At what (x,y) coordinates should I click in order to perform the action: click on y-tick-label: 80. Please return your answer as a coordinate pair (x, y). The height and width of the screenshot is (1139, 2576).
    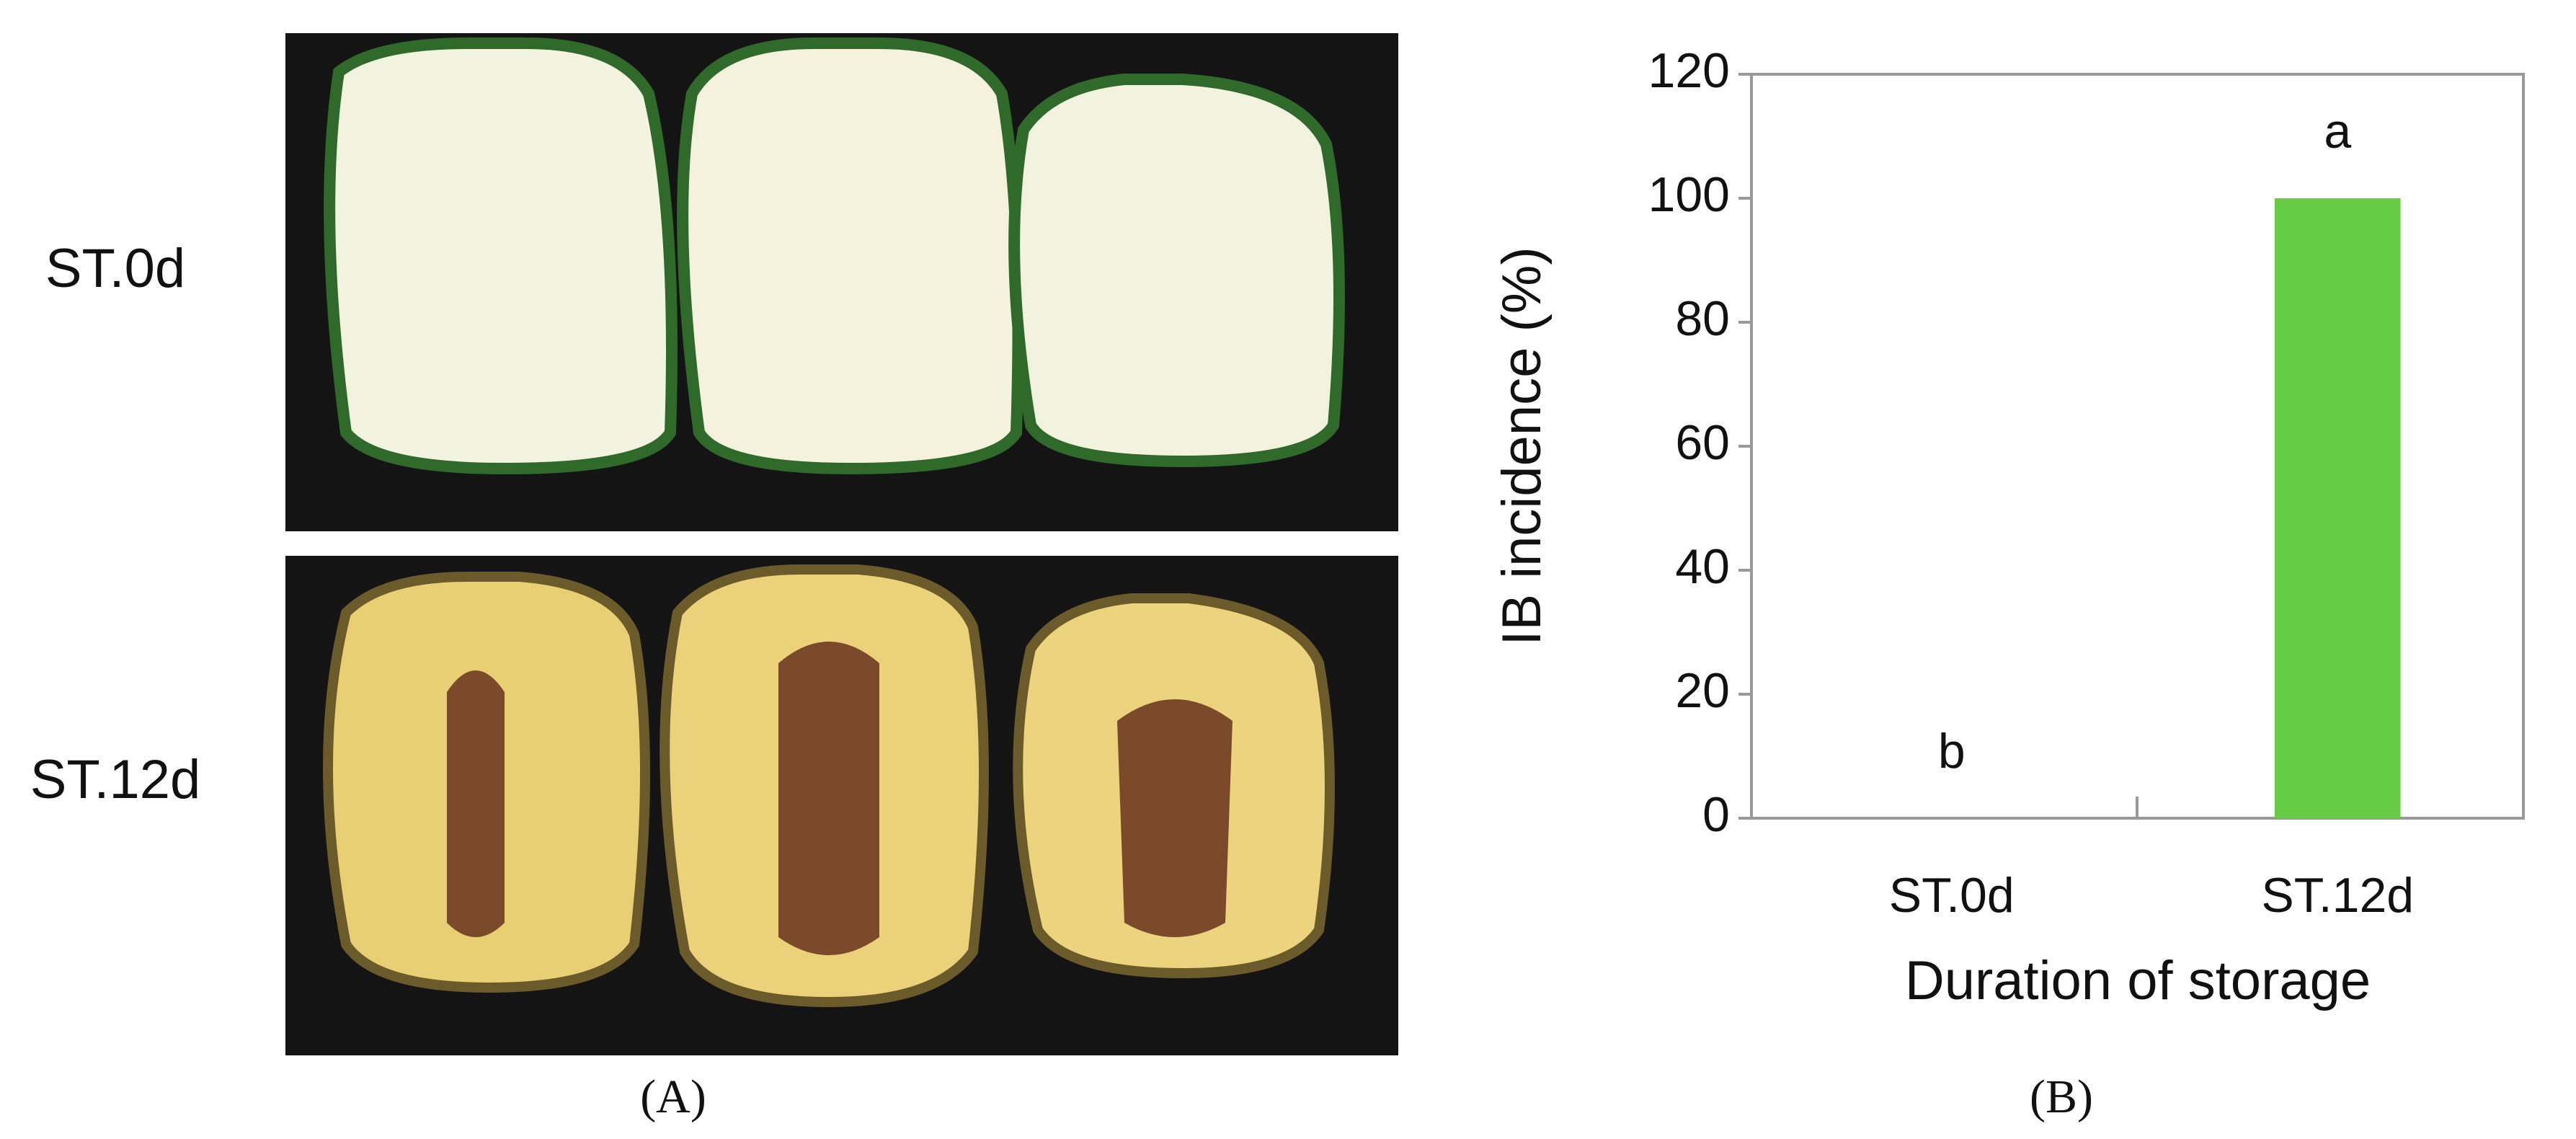
    Looking at the image, I should click on (1702, 318).